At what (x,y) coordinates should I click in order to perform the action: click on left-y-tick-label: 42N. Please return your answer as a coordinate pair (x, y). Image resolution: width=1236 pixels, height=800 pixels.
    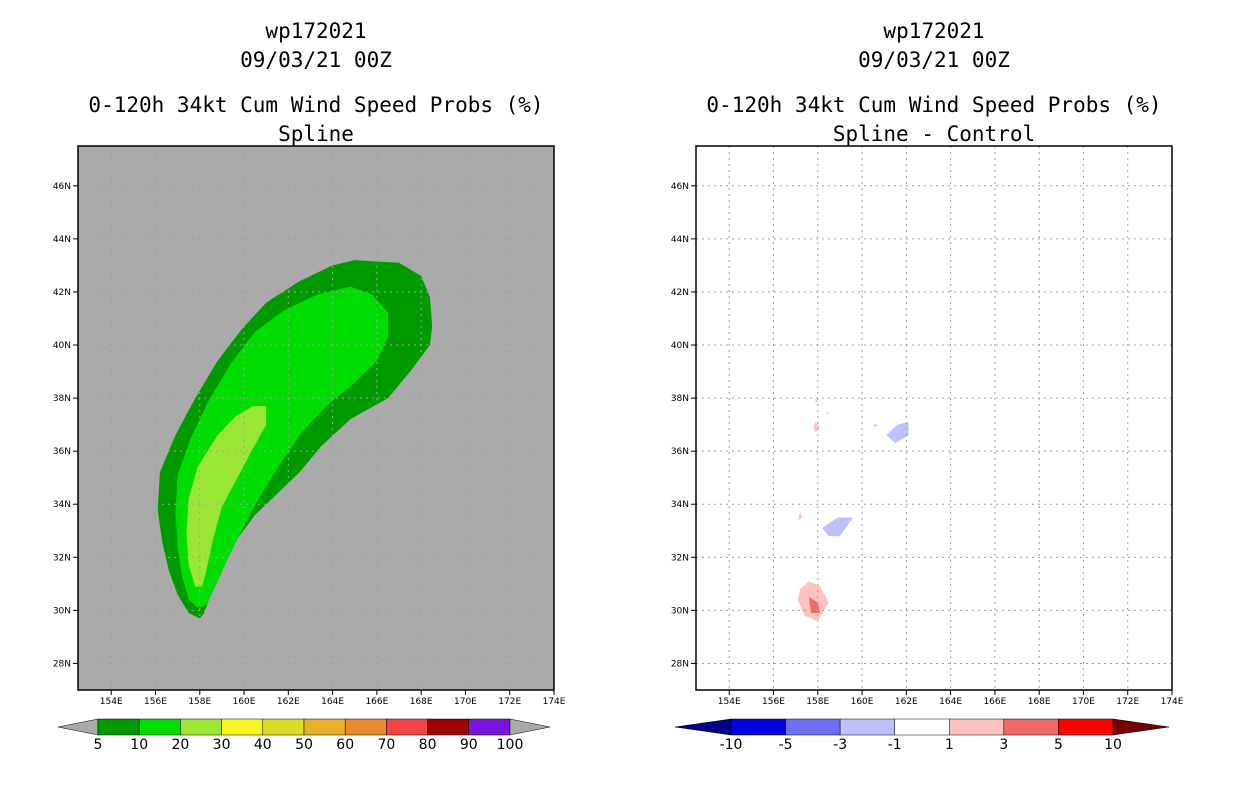
    Looking at the image, I should click on (62, 293).